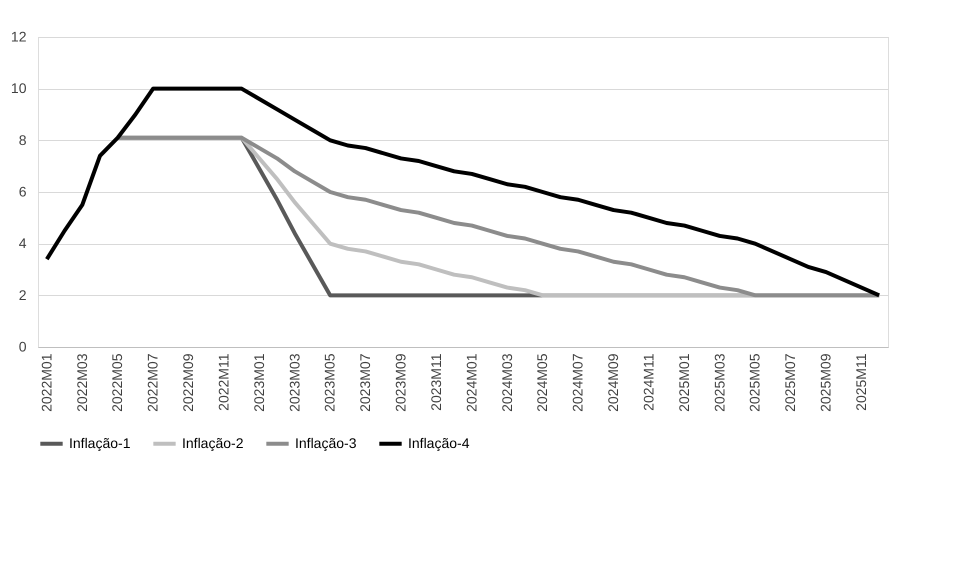 The width and height of the screenshot is (954, 582). Describe the element at coordinates (719, 382) in the screenshot. I see `x-tick-label: 2025M03` at that location.